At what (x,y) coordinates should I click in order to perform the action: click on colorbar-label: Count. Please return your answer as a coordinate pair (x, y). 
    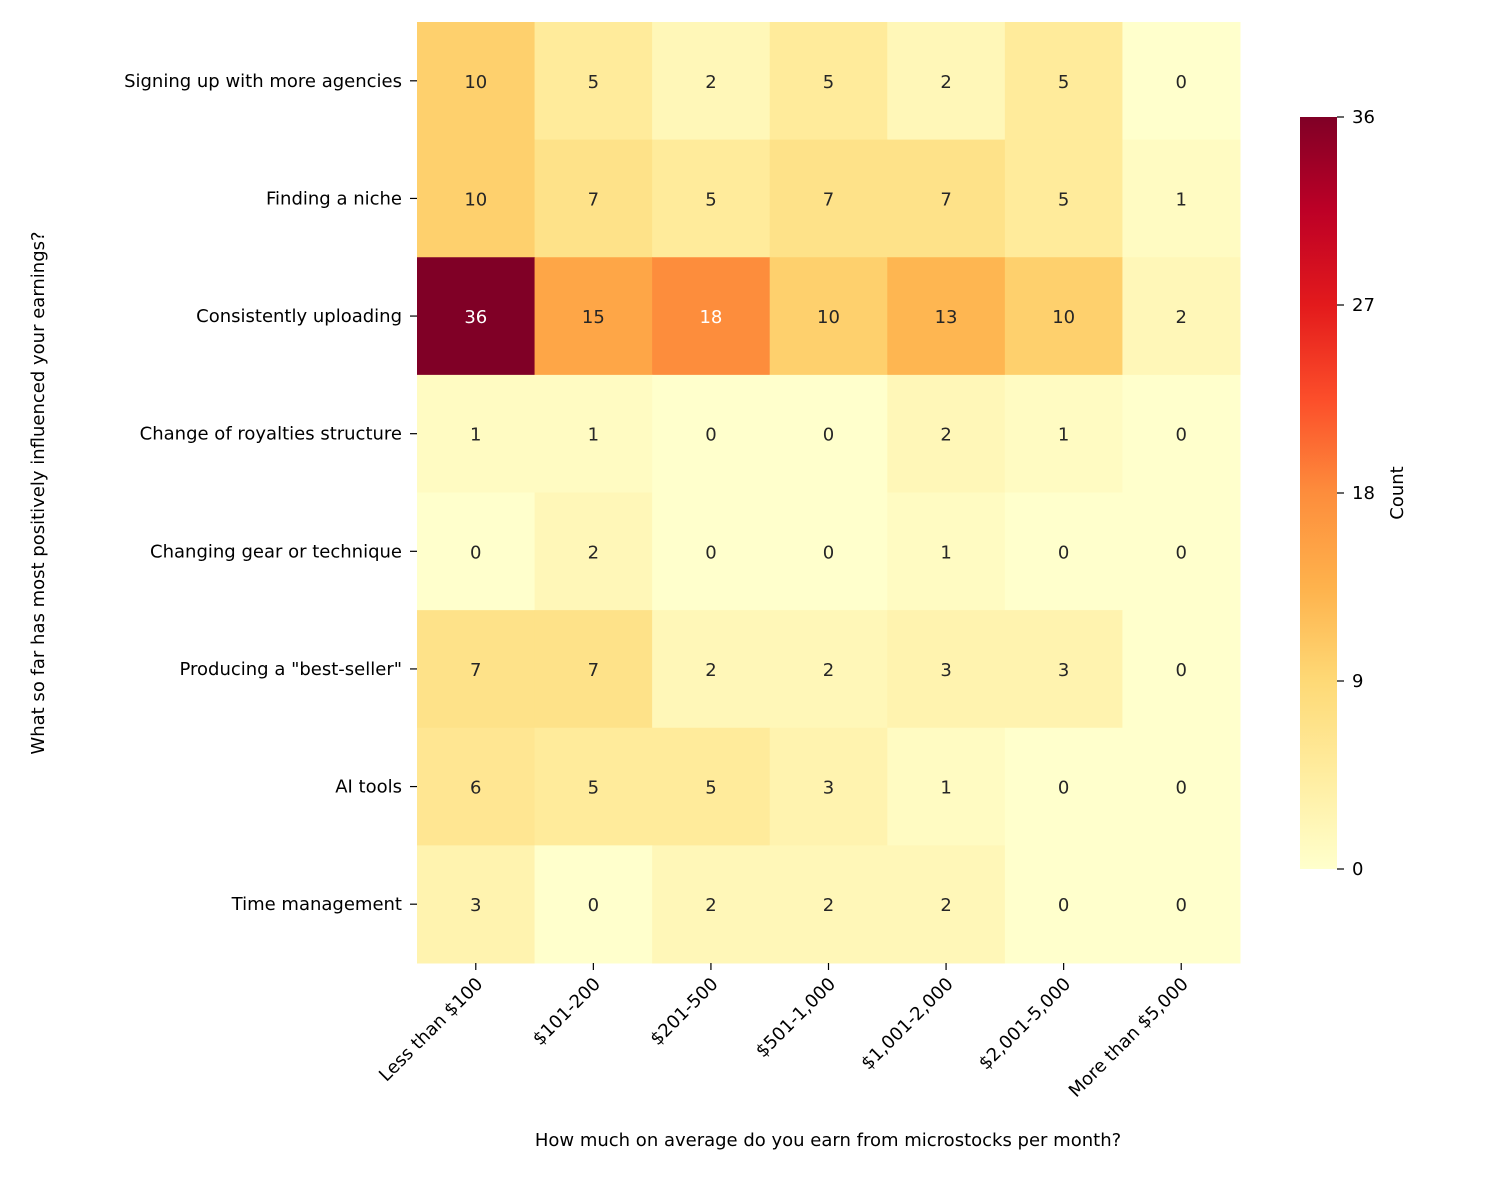
    Looking at the image, I should click on (1397, 492).